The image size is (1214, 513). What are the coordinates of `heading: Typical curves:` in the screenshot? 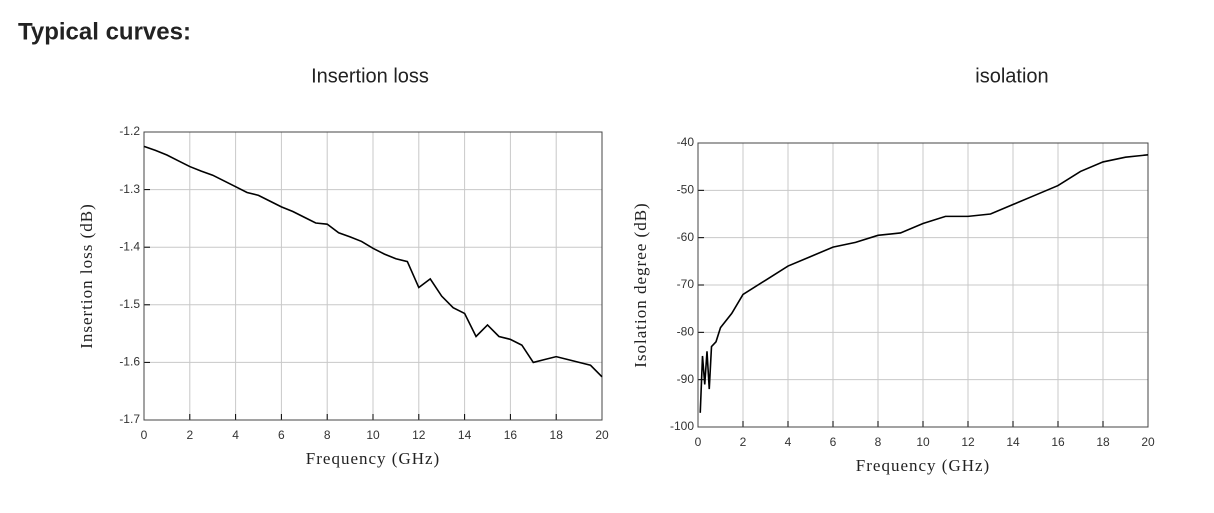 It's located at (104, 31).